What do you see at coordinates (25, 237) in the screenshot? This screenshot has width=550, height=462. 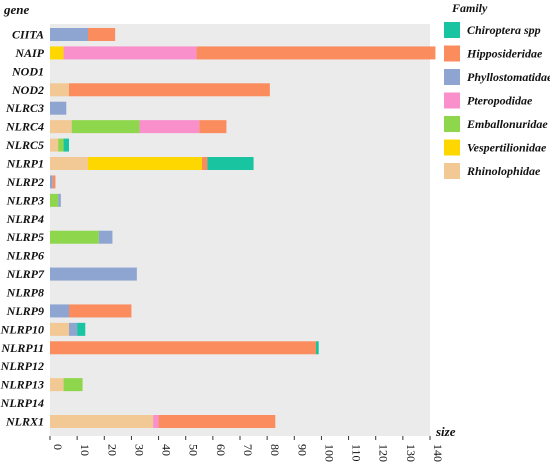 I see `gene-label-nlrp5: NLRP5` at bounding box center [25, 237].